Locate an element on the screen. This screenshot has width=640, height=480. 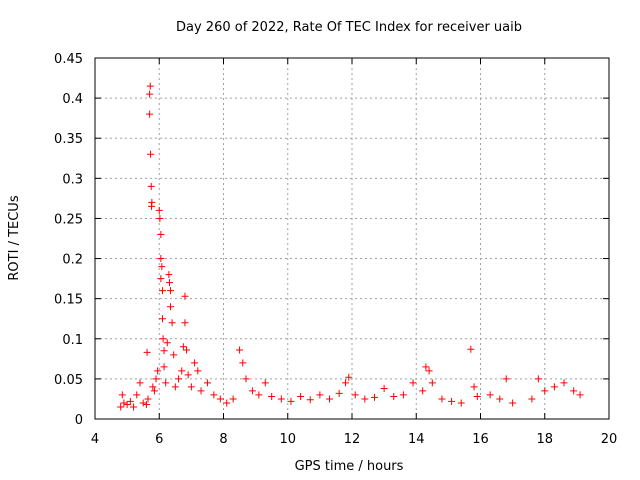
y-tick-label: 0.15 is located at coordinates (68, 300).